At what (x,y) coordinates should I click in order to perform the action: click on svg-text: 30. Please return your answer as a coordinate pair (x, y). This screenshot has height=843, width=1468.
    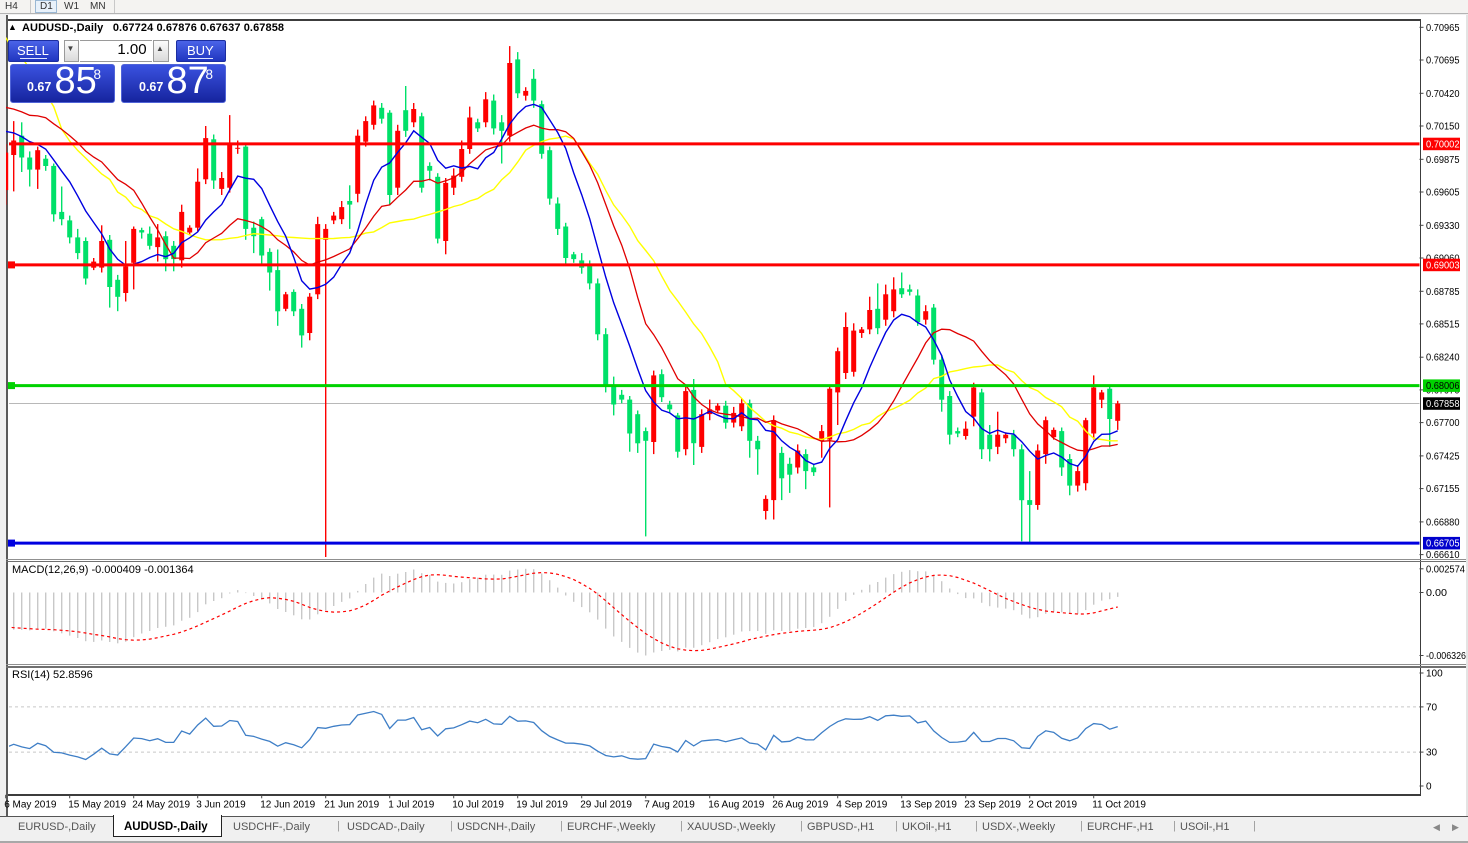
    Looking at the image, I should click on (1432, 753).